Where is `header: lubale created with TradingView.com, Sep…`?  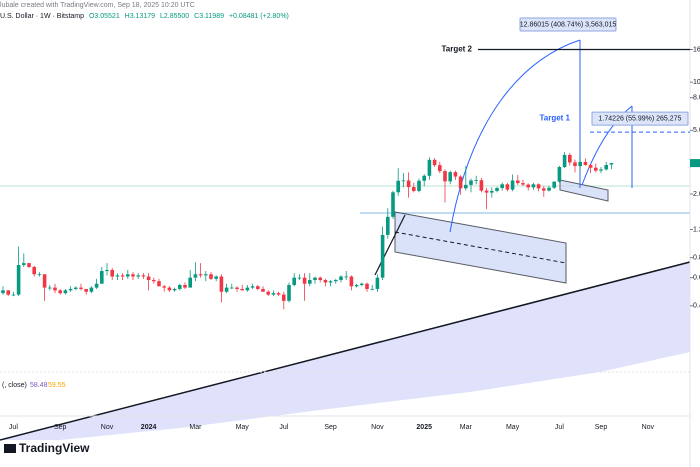
header: lubale created with TradingView.com, Sep… is located at coordinates (146, 11).